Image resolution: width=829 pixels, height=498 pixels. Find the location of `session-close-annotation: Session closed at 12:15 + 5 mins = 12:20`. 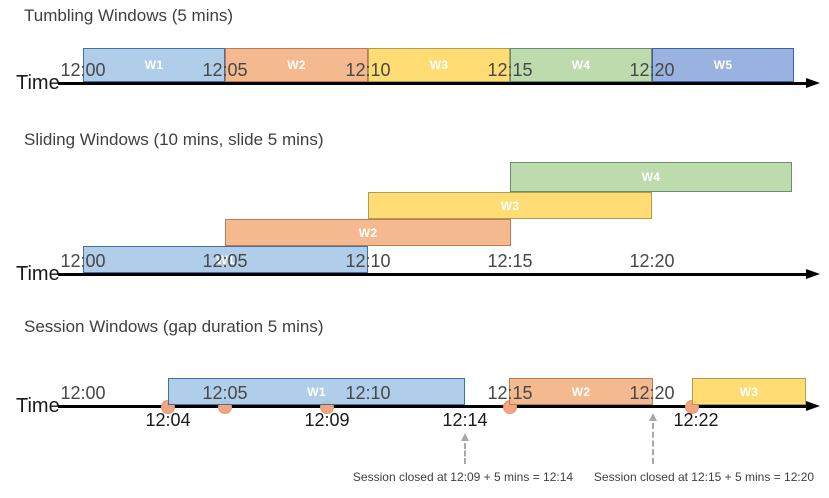

session-close-annotation: Session closed at 12:15 + 5 mins = 12:20 is located at coordinates (704, 477).